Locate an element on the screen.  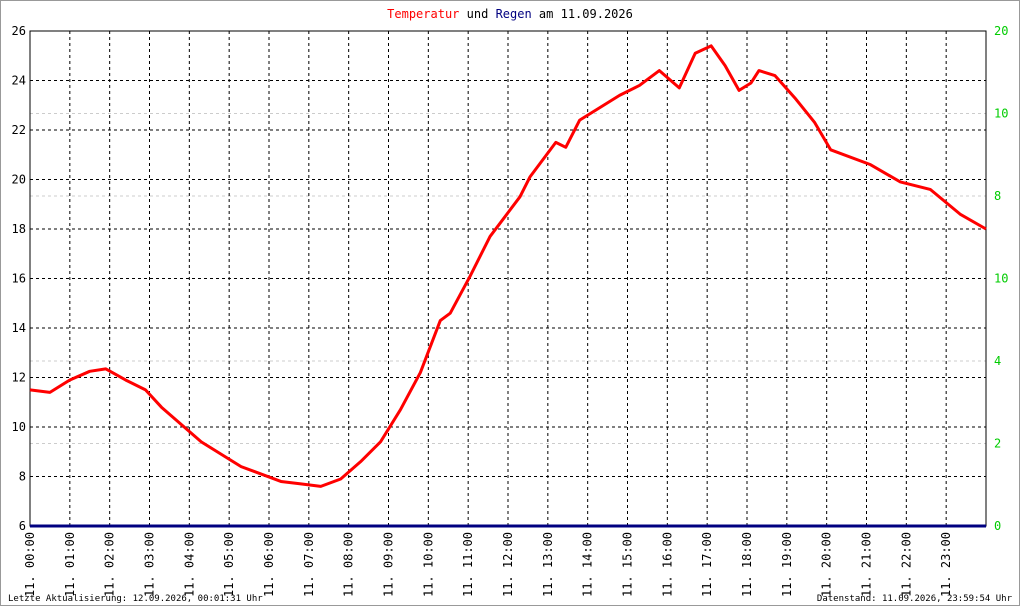
y-tick-label: 20 is located at coordinates (19, 180).